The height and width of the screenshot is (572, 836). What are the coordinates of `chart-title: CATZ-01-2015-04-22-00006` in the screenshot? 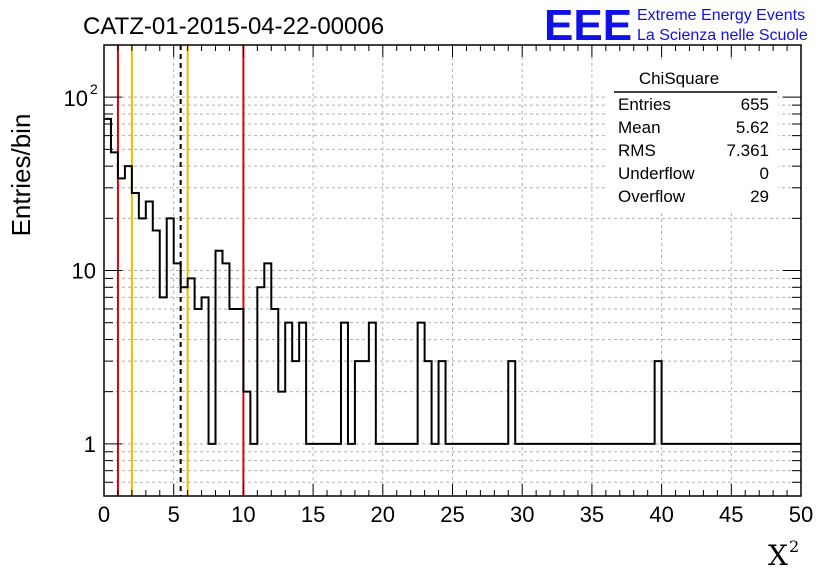 It's located at (233, 26).